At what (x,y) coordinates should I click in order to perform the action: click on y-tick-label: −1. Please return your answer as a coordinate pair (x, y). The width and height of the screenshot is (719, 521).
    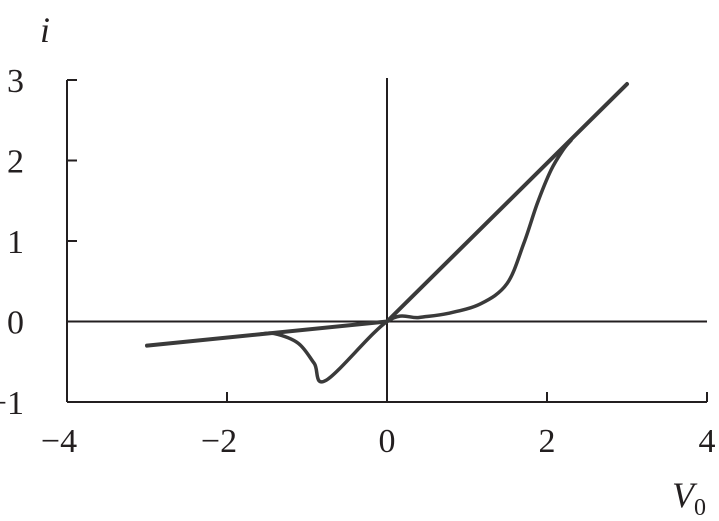
    Looking at the image, I should click on (12, 403).